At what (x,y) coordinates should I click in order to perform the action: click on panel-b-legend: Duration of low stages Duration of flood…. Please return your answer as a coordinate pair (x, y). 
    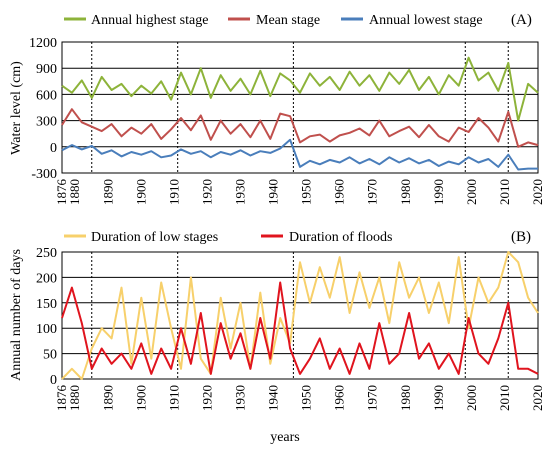
    Looking at the image, I should click on (297, 237).